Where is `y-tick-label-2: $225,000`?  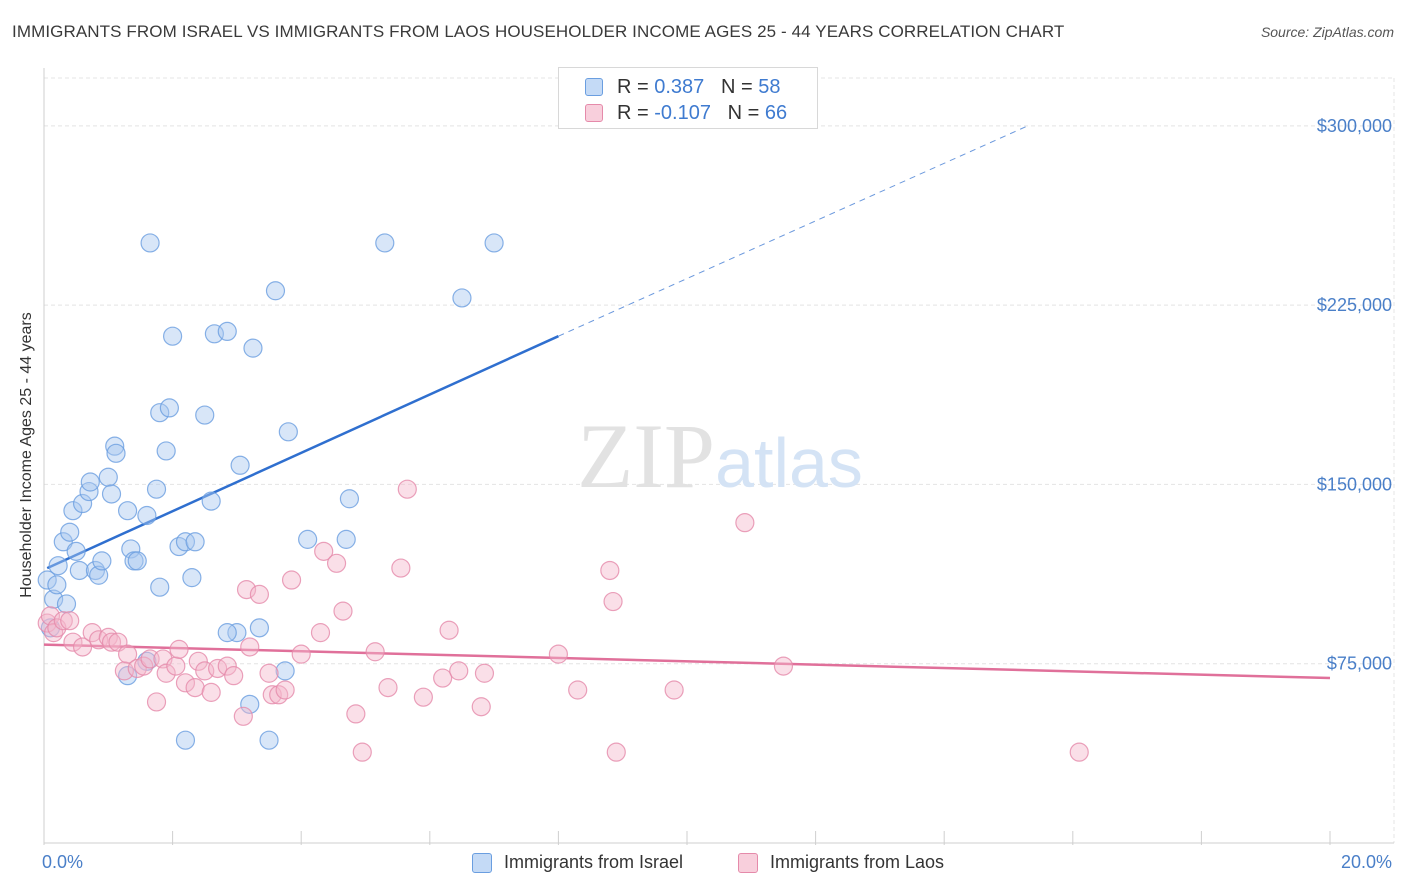
y-tick-label-2: $225,000 is located at coordinates (1354, 305).